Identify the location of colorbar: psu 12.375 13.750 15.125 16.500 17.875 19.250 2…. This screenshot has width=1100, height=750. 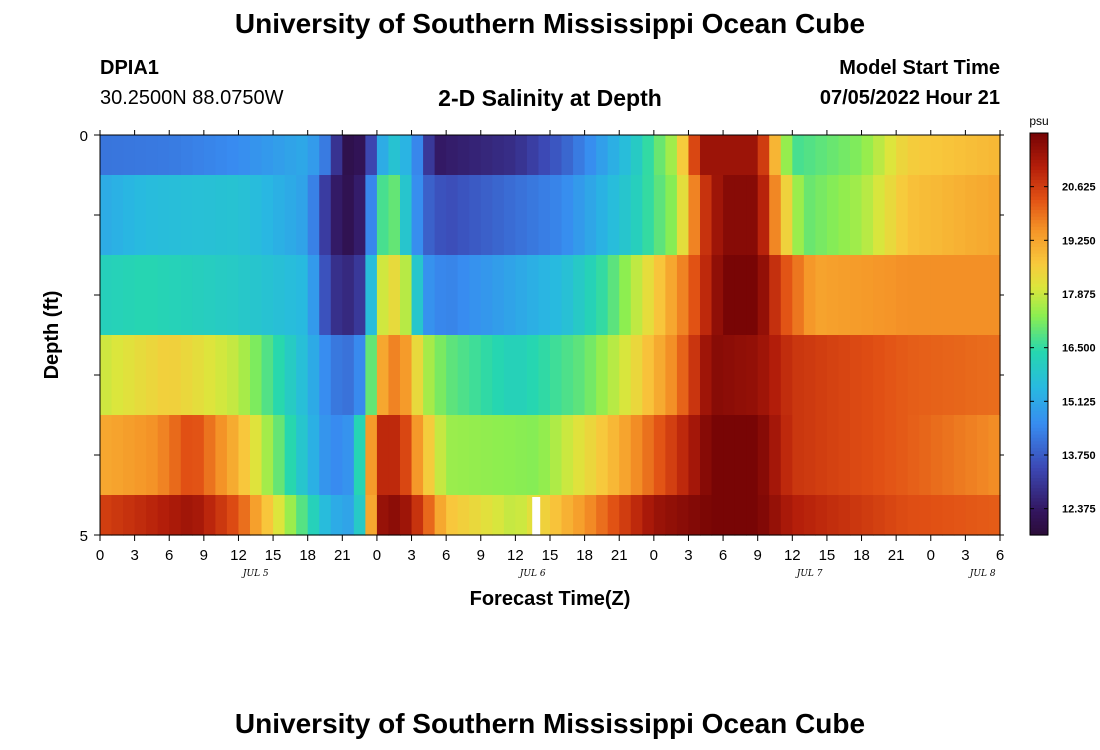
(1062, 325).